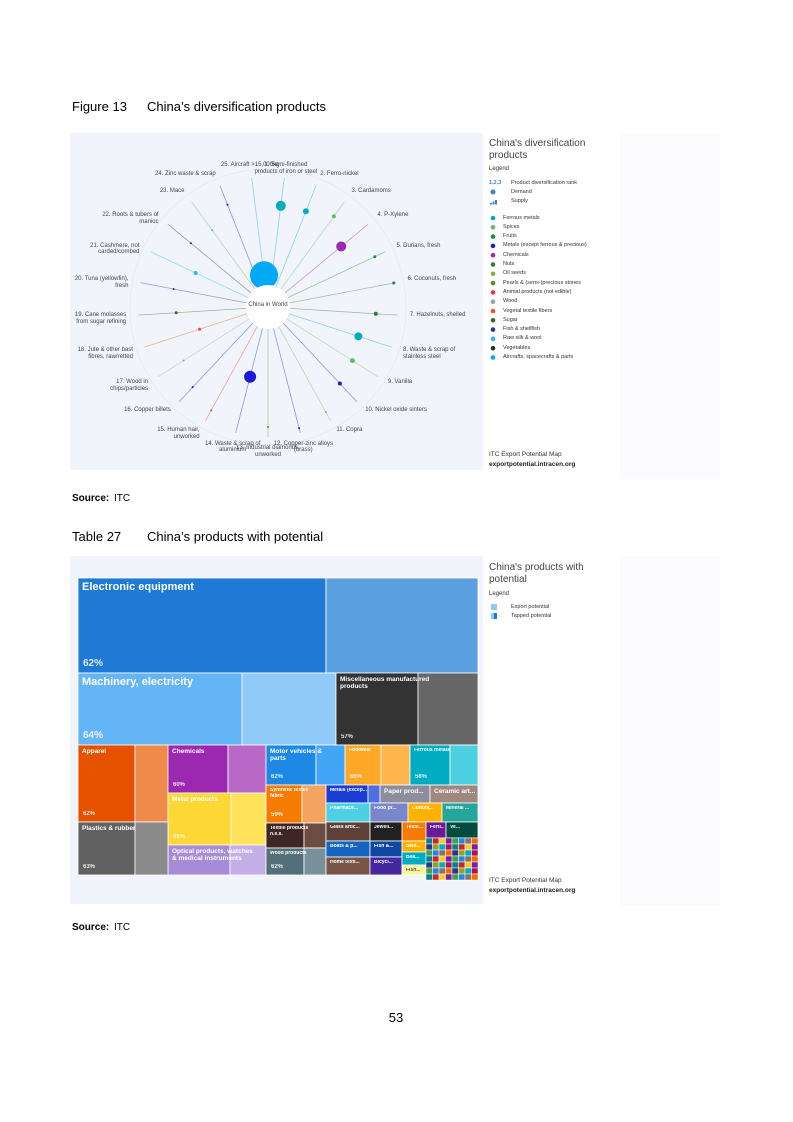  What do you see at coordinates (100, 318) in the screenshot?
I see `product-label: 19. Cane molasses from sugar refining` at bounding box center [100, 318].